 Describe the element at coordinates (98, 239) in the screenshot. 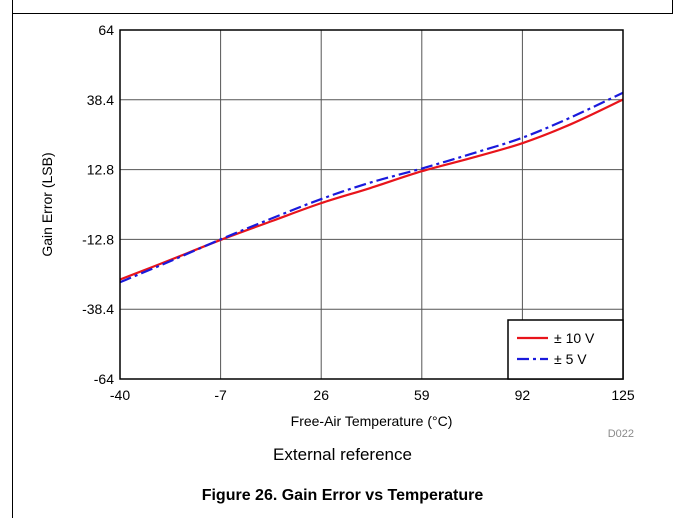

I see `y-tick-label: -12.8` at that location.